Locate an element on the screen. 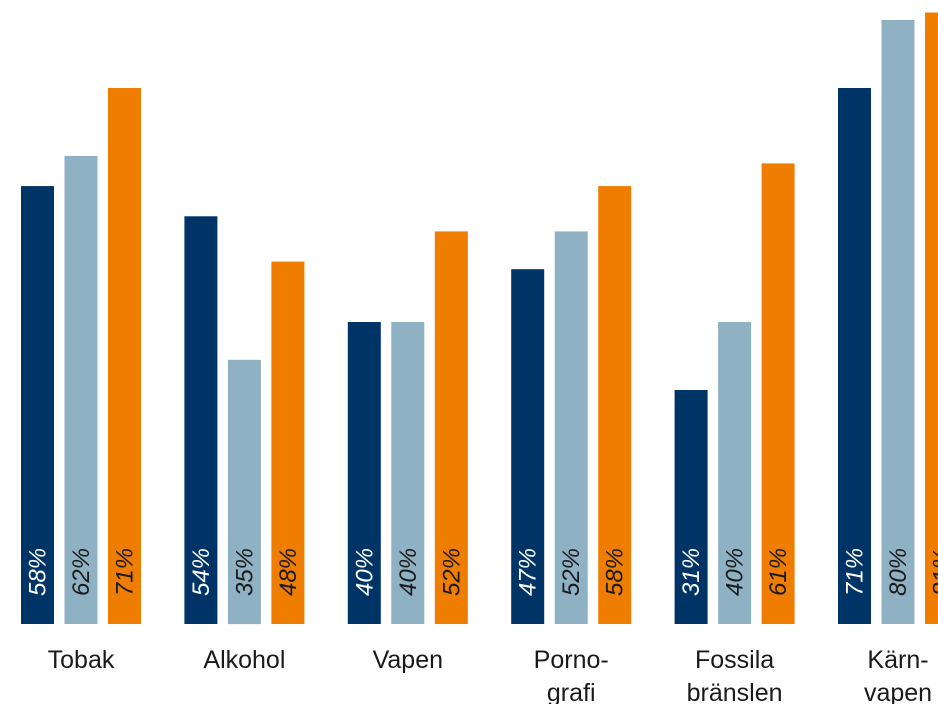 The image size is (938, 704). bar-value-label: 54% is located at coordinates (201, 572).